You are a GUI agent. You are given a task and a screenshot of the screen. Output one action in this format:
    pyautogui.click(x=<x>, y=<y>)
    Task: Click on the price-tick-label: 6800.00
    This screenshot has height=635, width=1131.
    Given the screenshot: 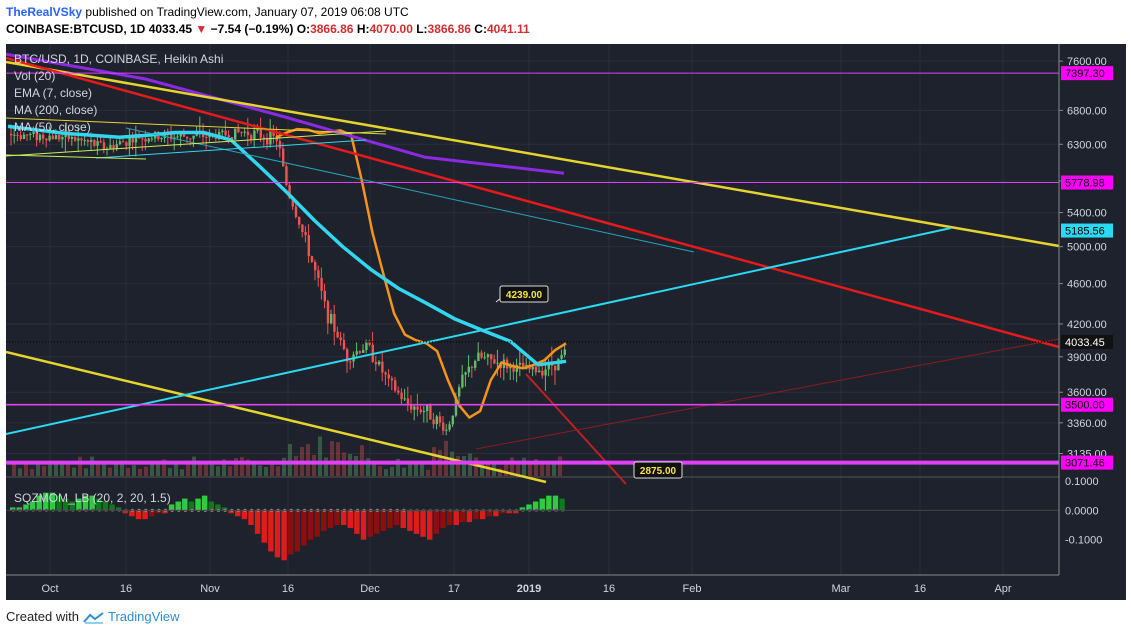 What is the action you would take?
    pyautogui.click(x=1087, y=111)
    